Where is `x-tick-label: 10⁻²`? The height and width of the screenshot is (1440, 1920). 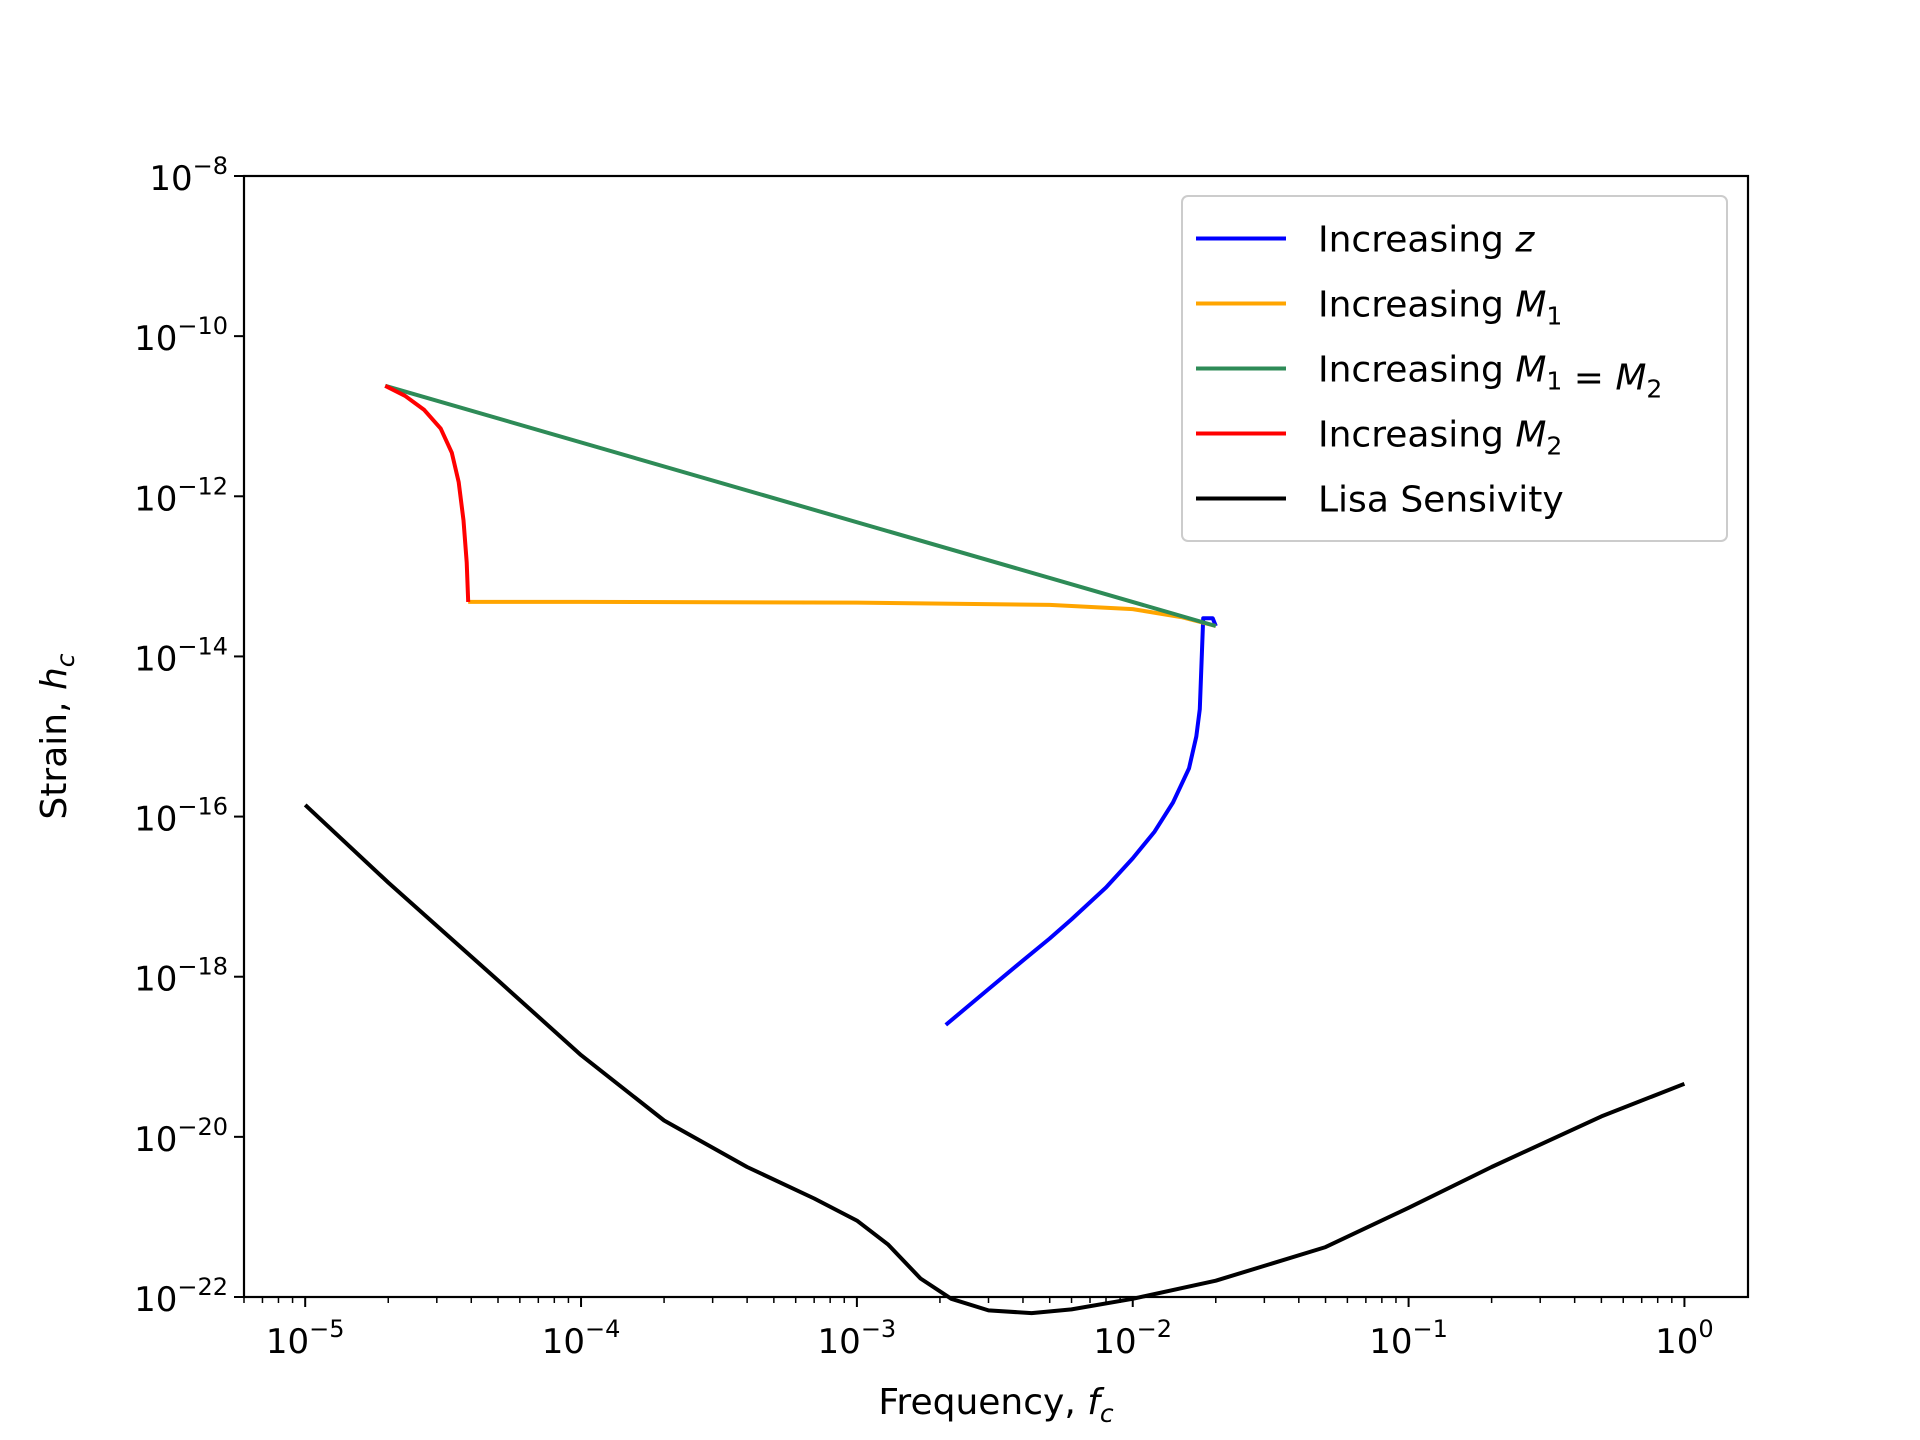
x-tick-label: 10⁻² is located at coordinates (1132, 1338).